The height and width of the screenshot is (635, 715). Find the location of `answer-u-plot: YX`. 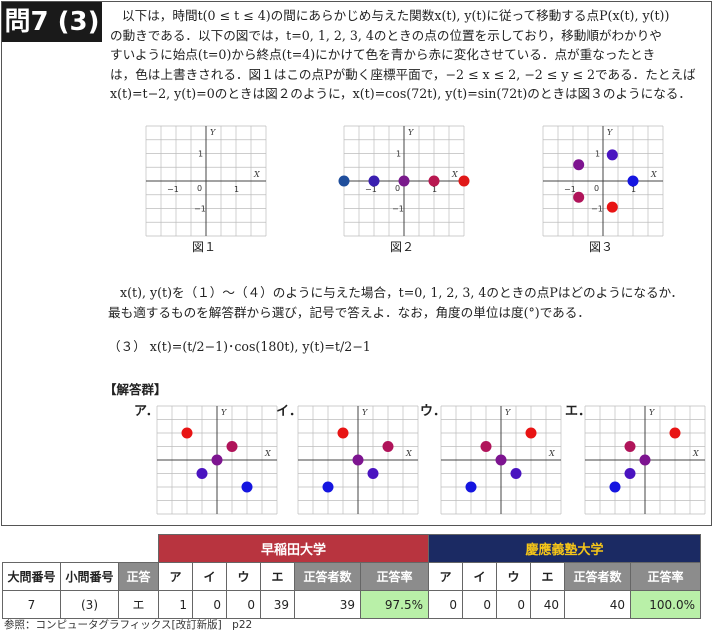

answer-u-plot: YX is located at coordinates (501, 460).